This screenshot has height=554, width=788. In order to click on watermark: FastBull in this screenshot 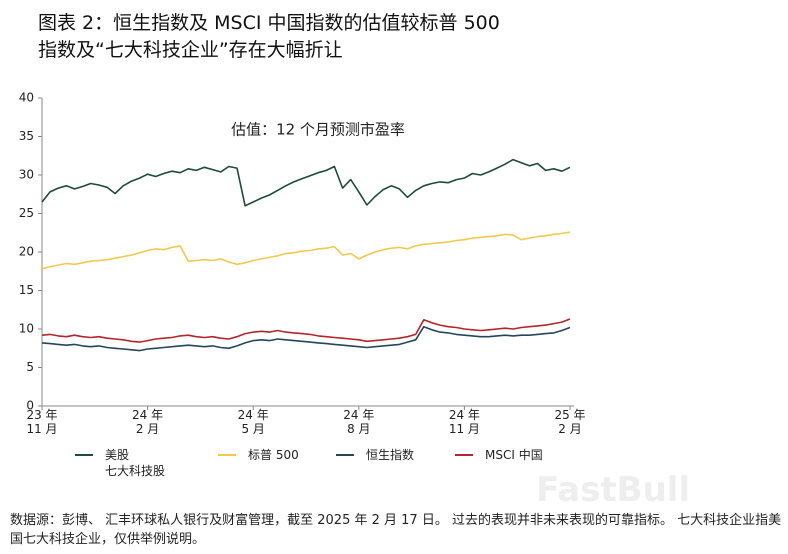, I will do `click(613, 490)`.